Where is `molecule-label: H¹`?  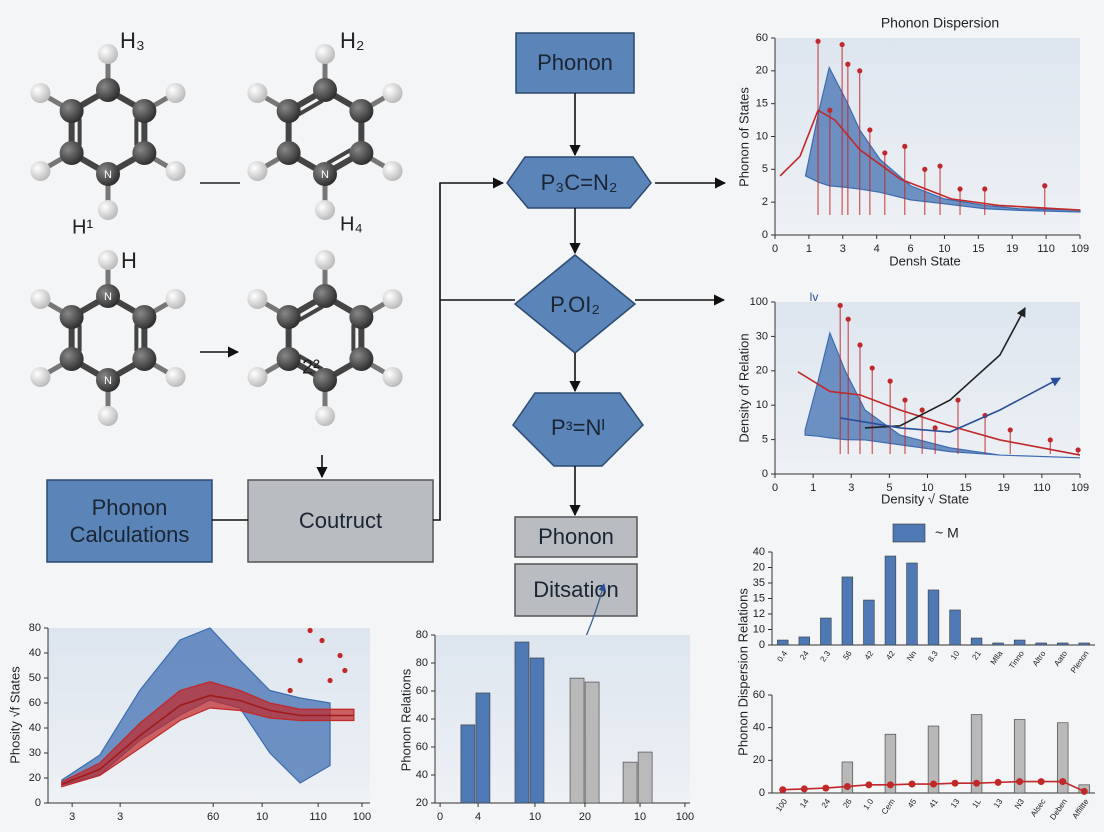
molecule-label: H¹ is located at coordinates (82, 227).